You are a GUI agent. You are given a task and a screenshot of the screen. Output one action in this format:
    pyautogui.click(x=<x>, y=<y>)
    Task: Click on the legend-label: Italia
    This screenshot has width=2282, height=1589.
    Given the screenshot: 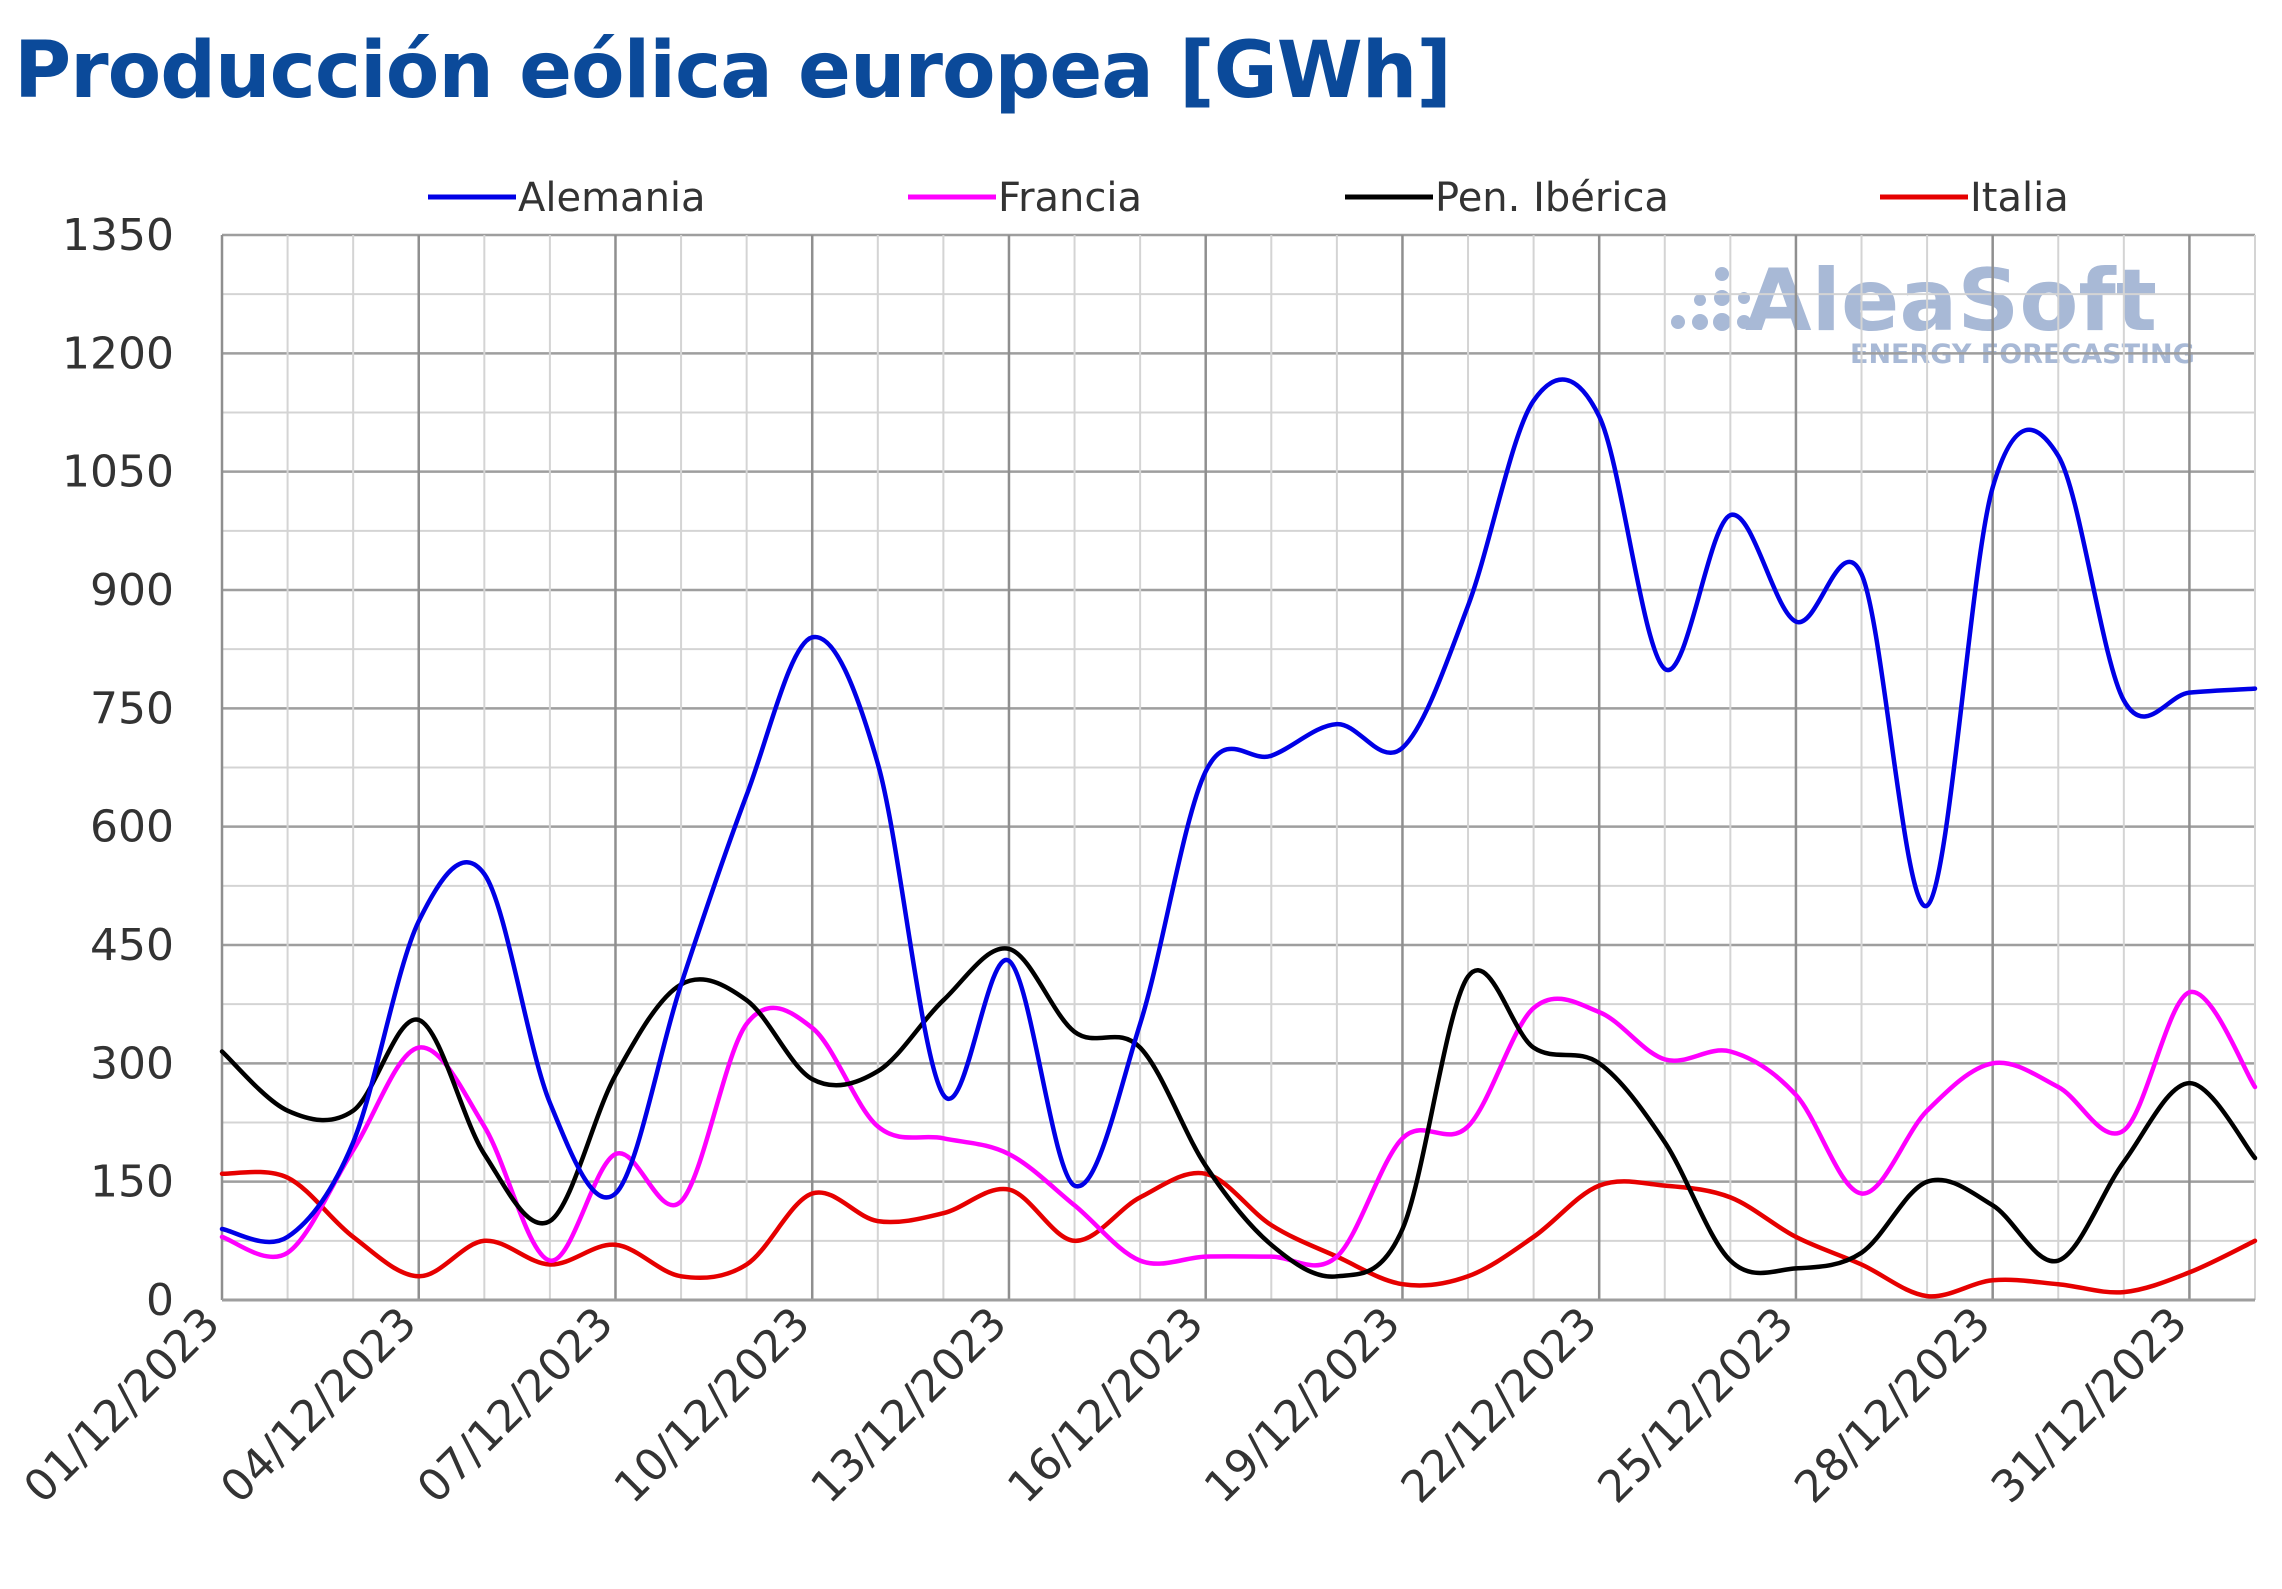 What is the action you would take?
    pyautogui.click(x=2019, y=198)
    